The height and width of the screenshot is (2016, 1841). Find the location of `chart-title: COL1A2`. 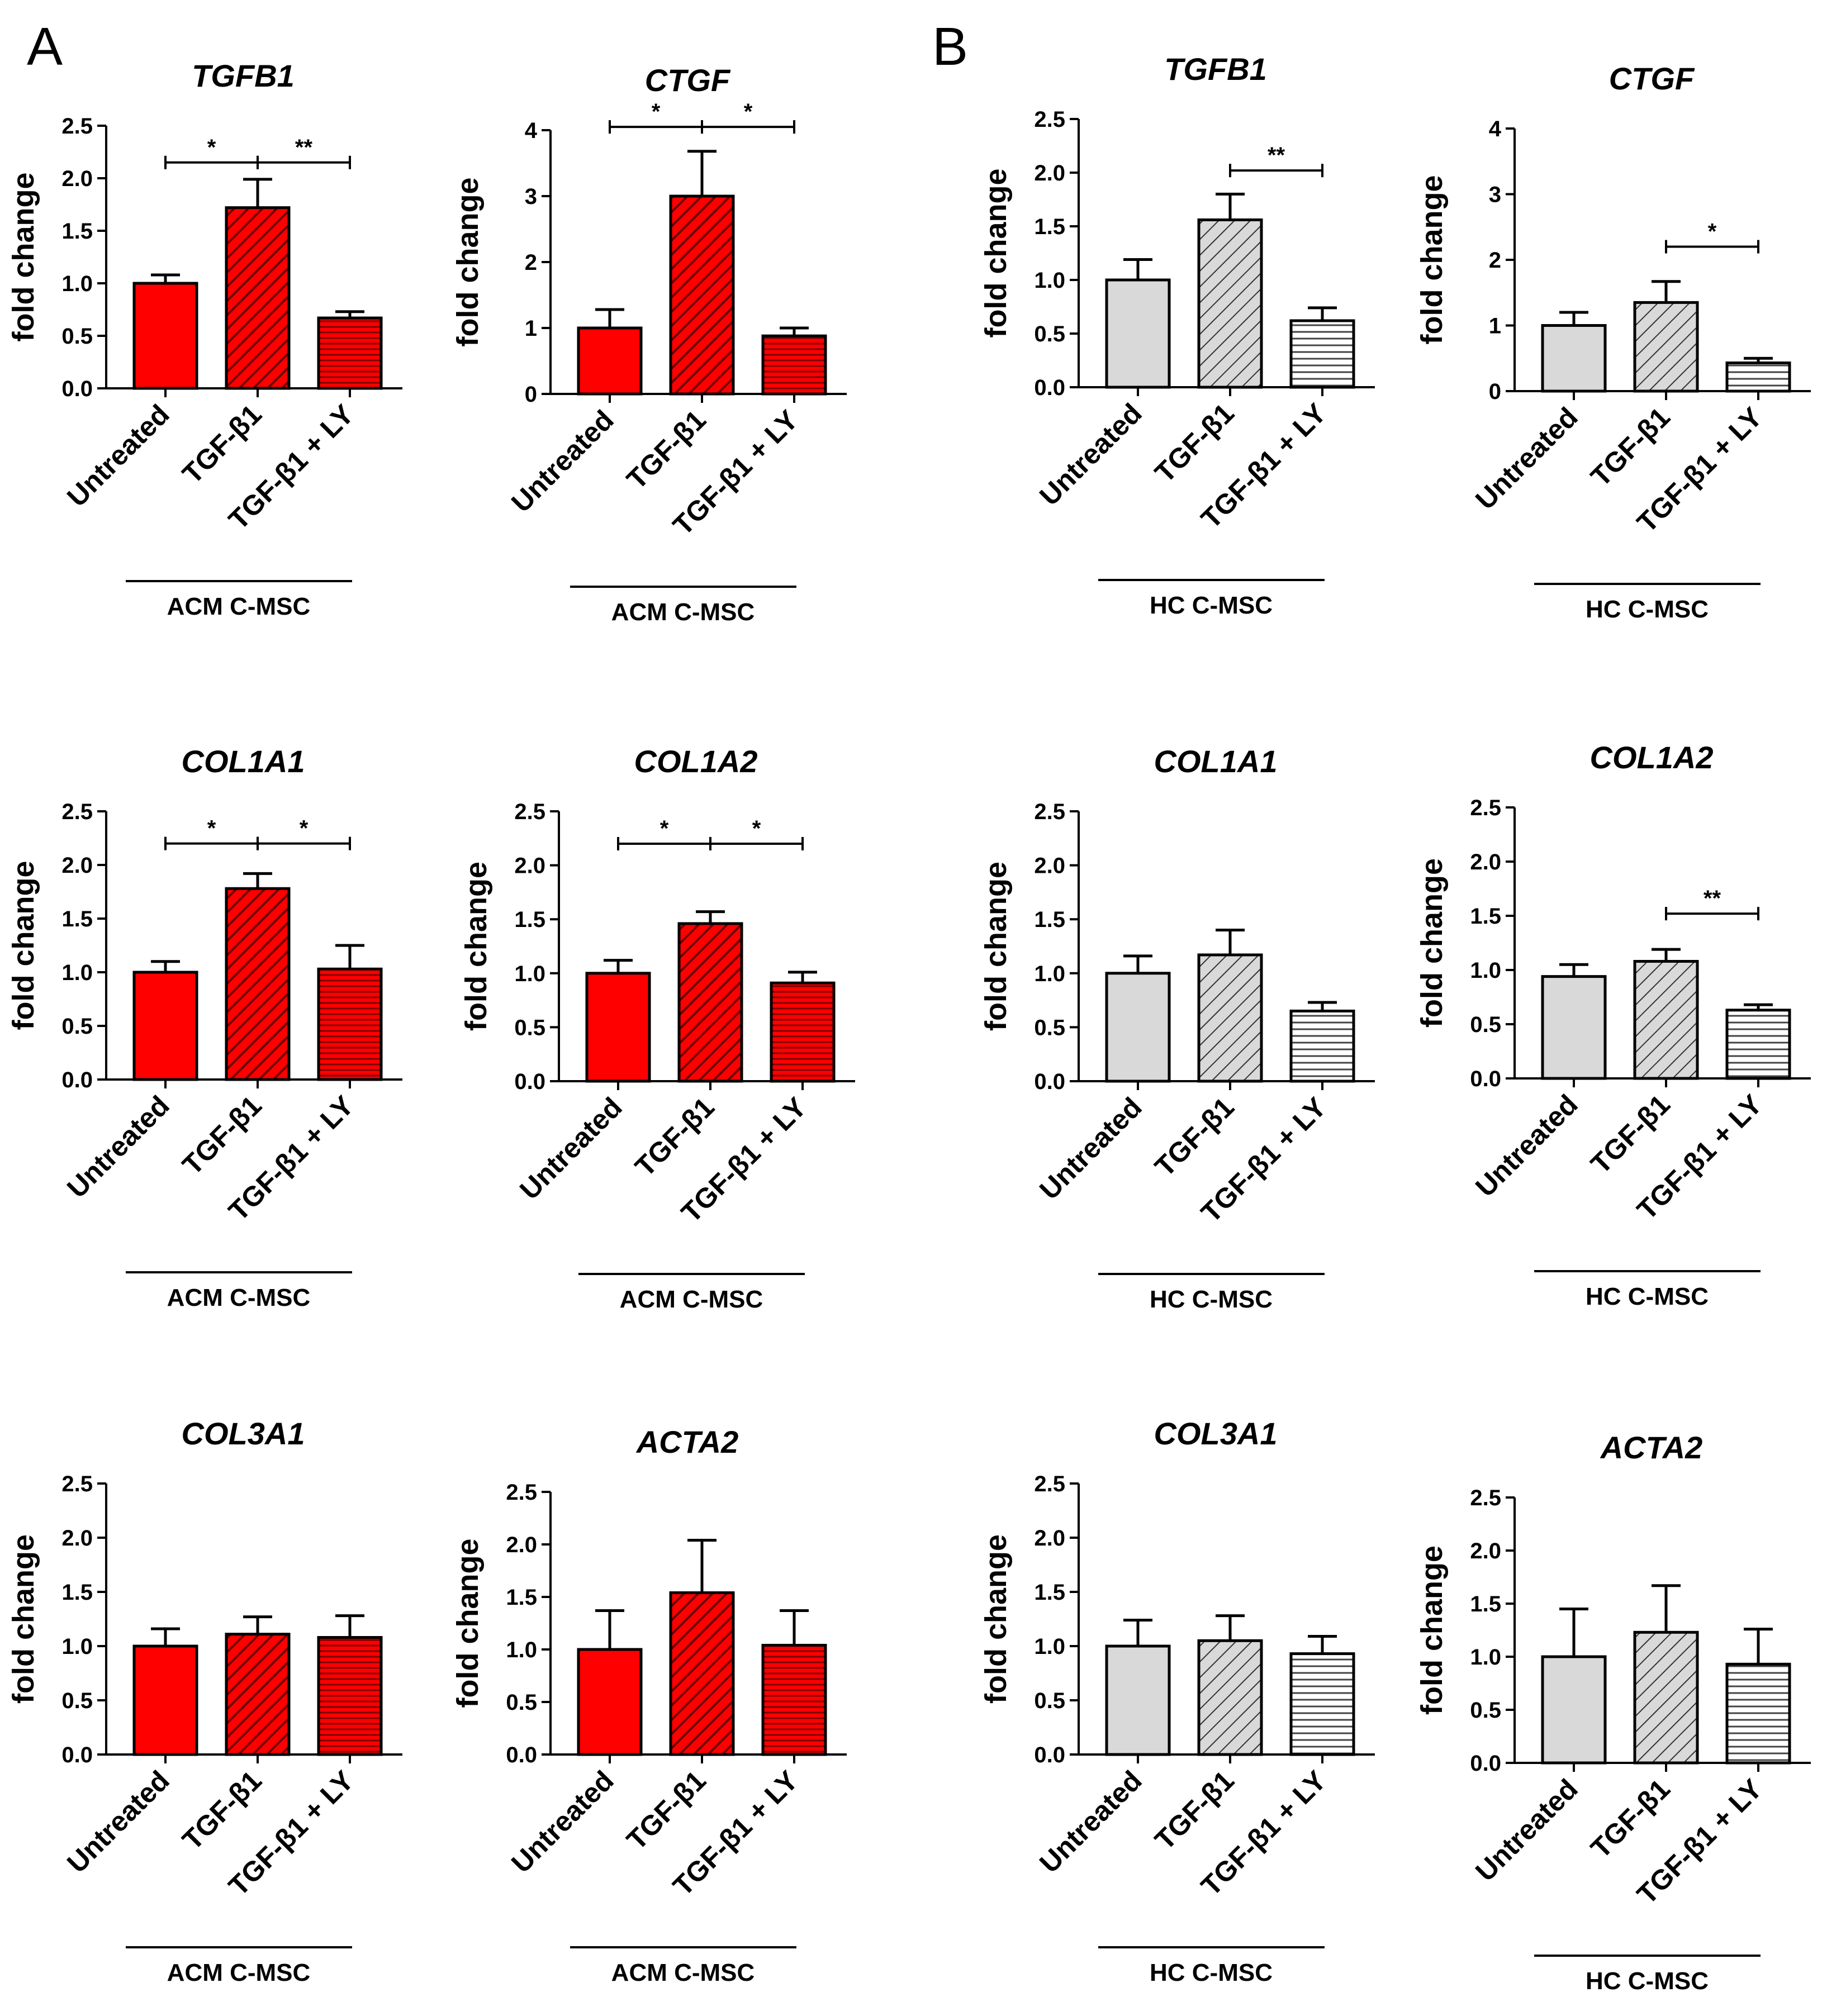

chart-title: COL1A2 is located at coordinates (1652, 757).